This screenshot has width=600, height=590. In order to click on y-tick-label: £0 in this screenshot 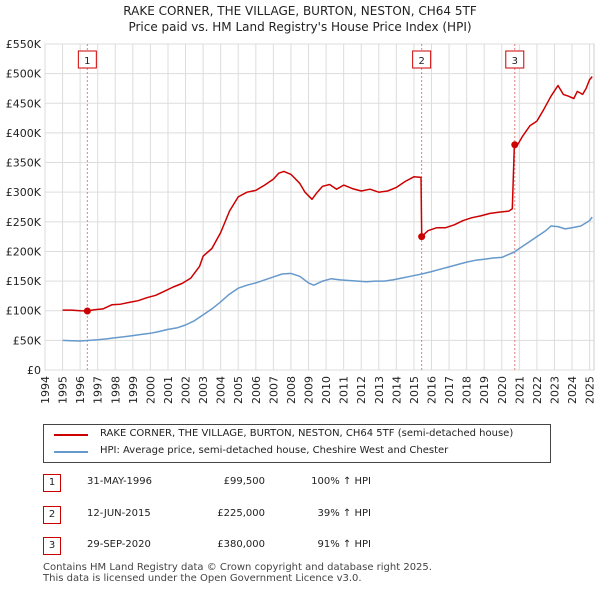, I will do `click(34, 370)`.